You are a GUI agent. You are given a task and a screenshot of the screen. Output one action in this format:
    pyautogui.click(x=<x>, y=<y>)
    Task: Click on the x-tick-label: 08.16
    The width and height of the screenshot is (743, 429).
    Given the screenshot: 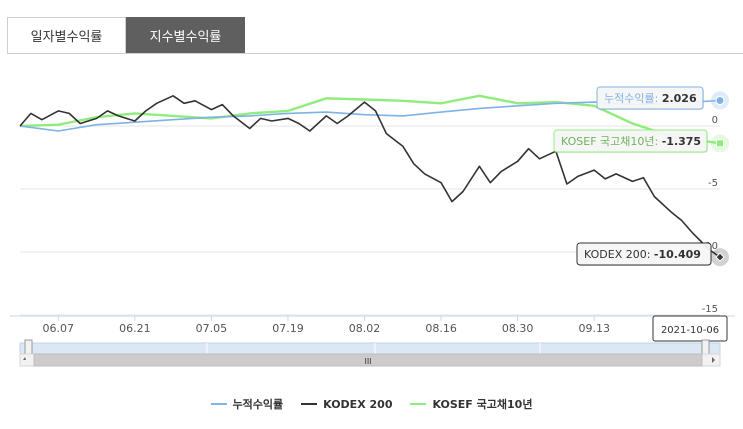 What is the action you would take?
    pyautogui.click(x=441, y=328)
    